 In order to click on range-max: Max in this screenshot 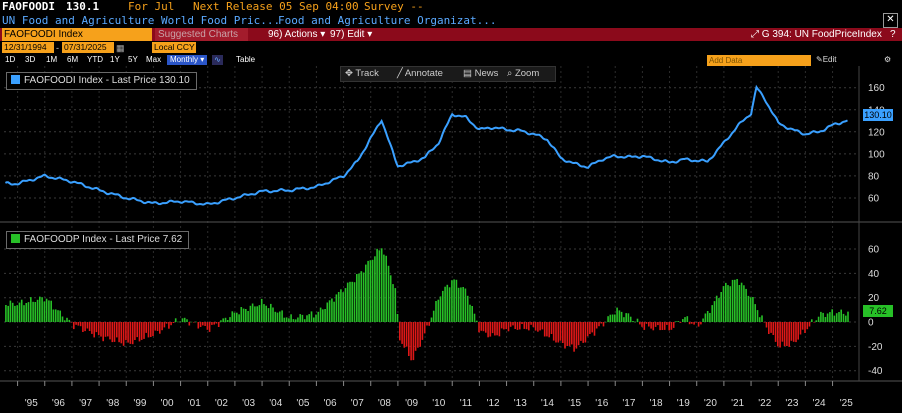, I will do `click(154, 59)`.